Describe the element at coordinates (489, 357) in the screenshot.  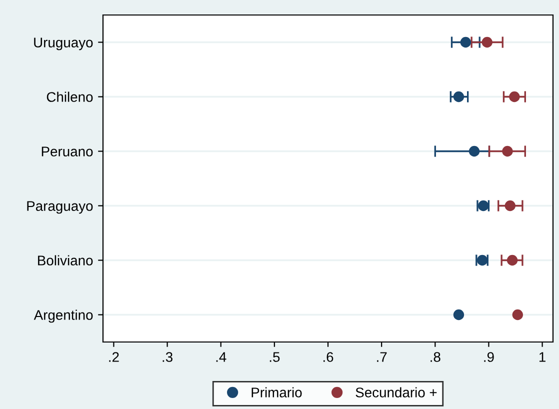
I see `x-tick-label: .9` at that location.